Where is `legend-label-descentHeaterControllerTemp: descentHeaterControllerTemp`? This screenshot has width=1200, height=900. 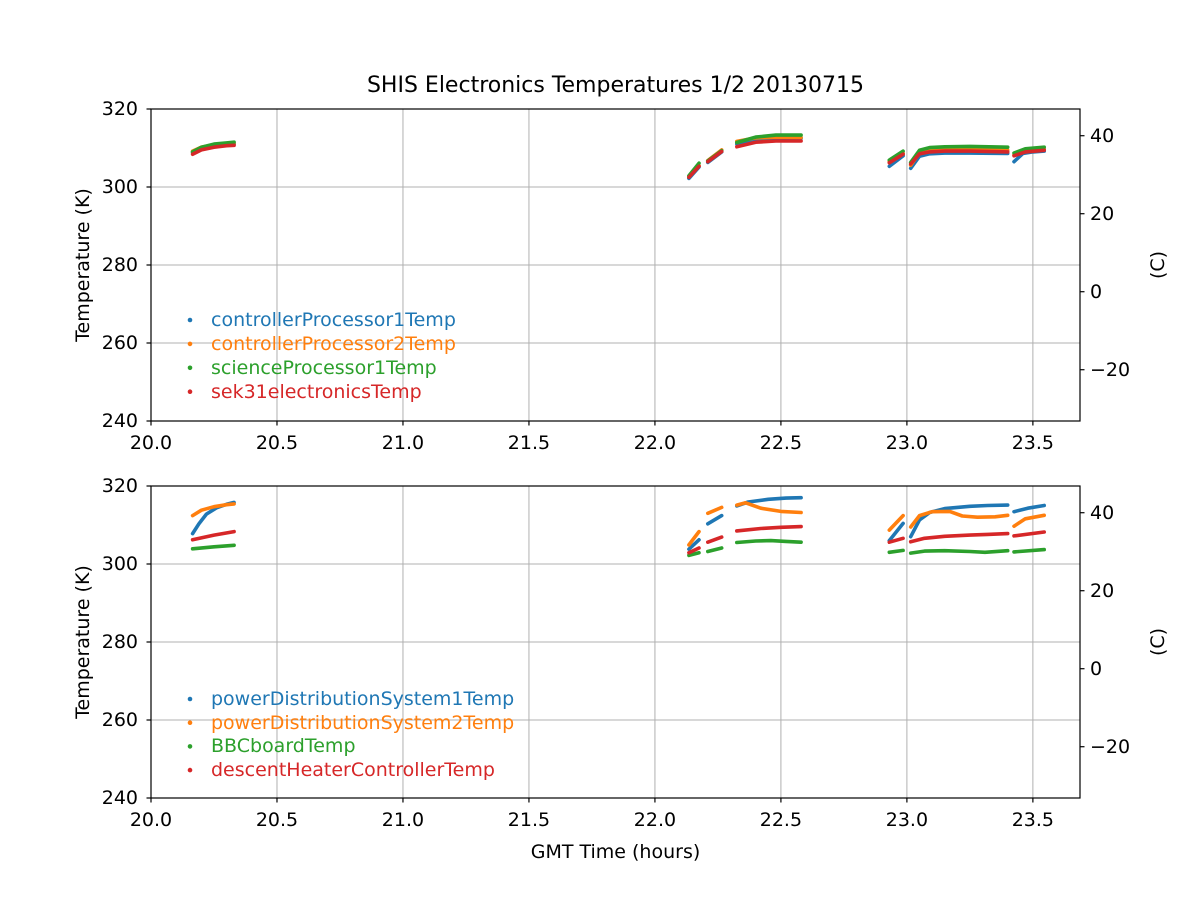 legend-label-descentHeaterControllerTemp: descentHeaterControllerTemp is located at coordinates (353, 770).